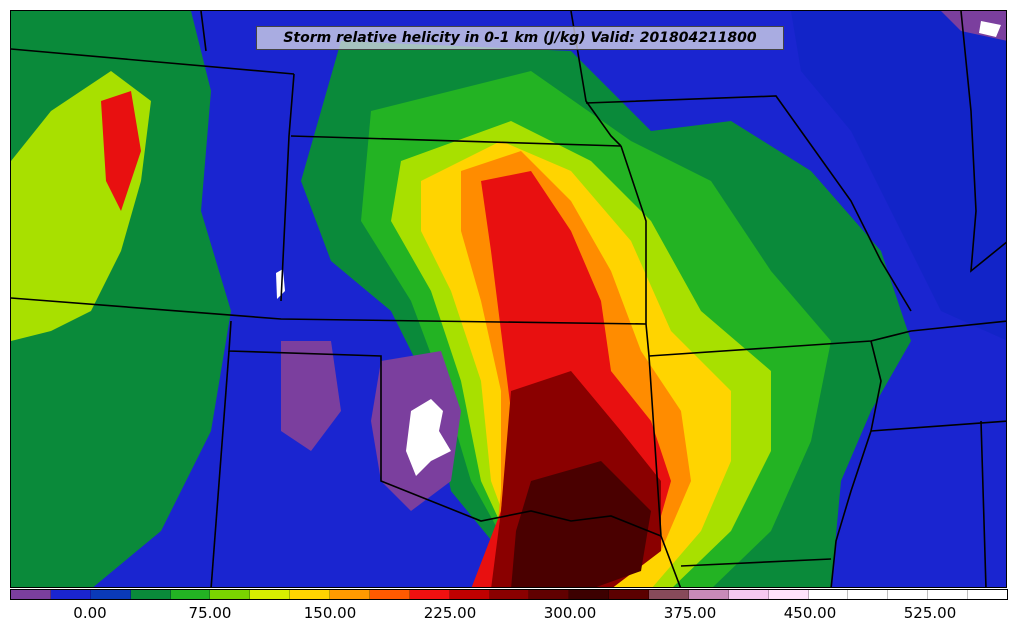 Image resolution: width=1018 pixels, height=633 pixels. What do you see at coordinates (210, 613) in the screenshot?
I see `colorbar-tick-label: 75.00` at bounding box center [210, 613].